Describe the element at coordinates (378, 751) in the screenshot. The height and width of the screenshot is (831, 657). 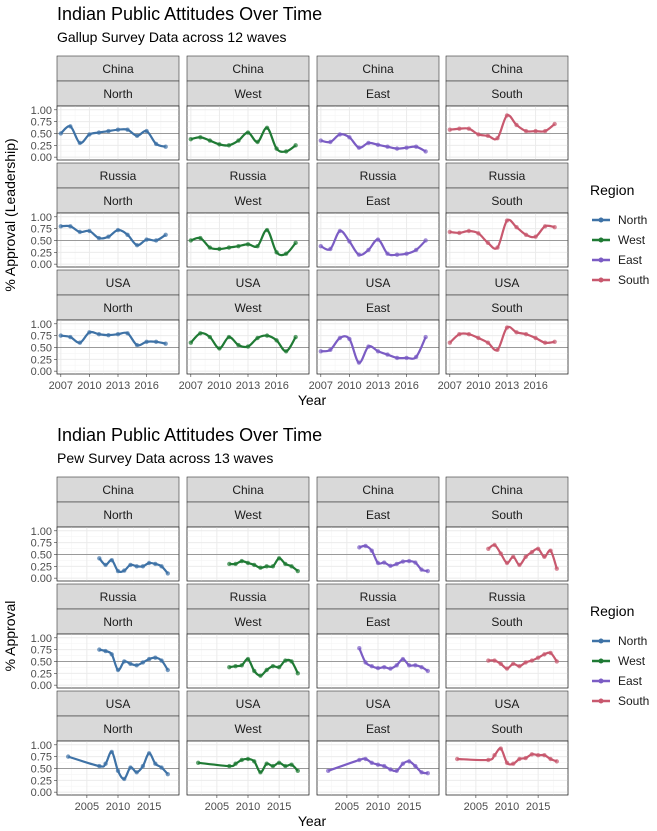
I see `facet-panel-usa-east: USA East 2005 2010 2015` at that location.